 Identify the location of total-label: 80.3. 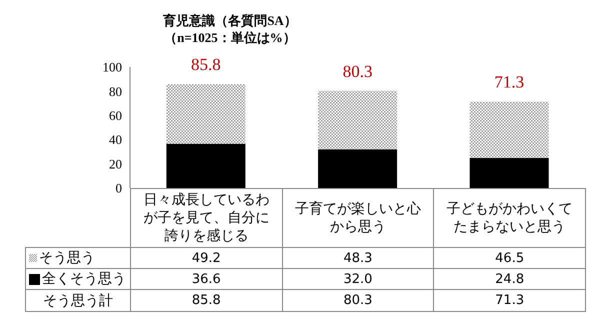
(357, 71).